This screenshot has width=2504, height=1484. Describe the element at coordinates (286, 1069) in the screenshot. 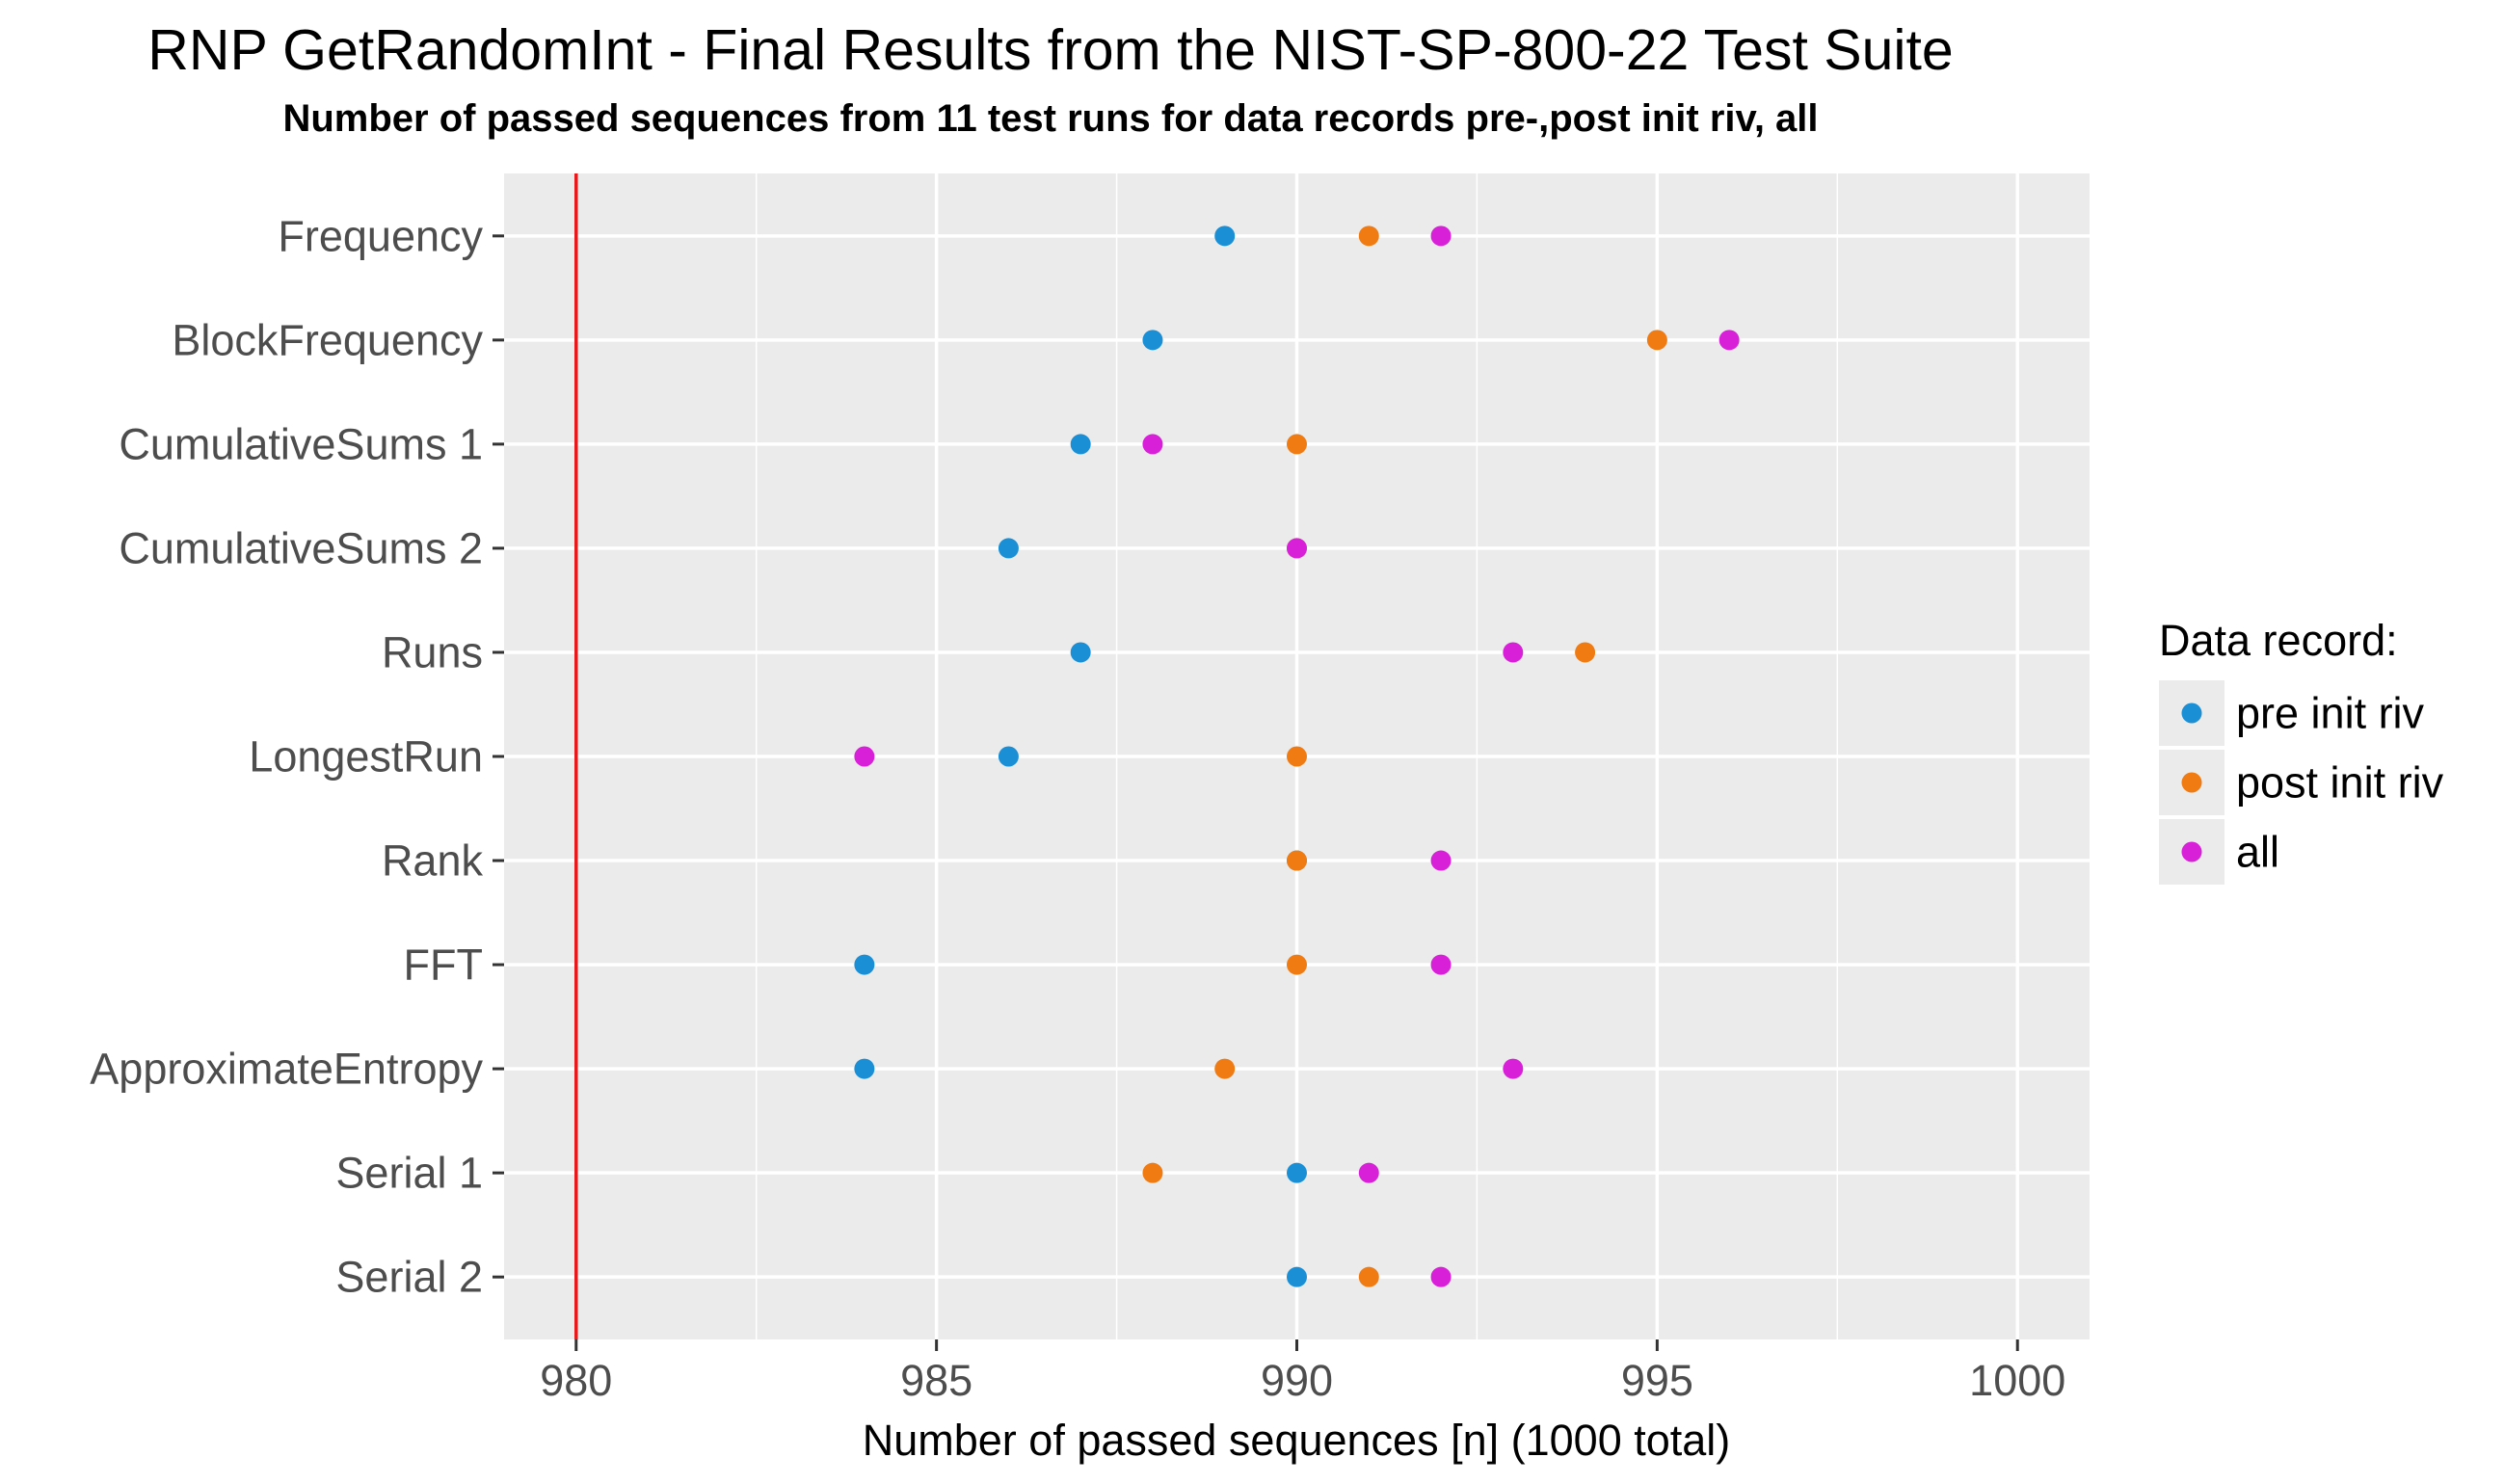

I see `y-tick-label: ApproximateEntropy` at that location.